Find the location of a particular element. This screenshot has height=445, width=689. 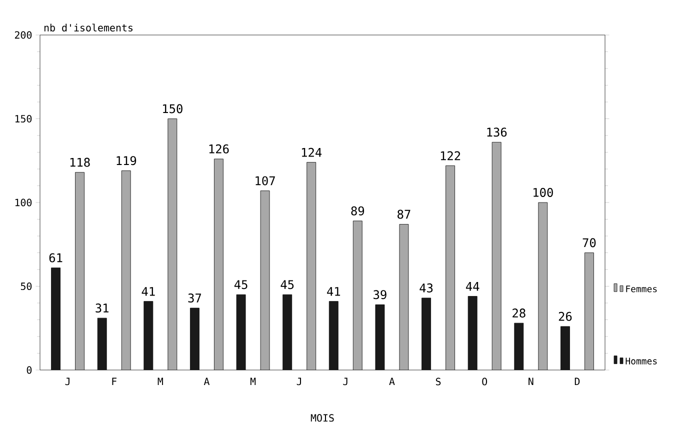

data-label: 26 is located at coordinates (565, 316).